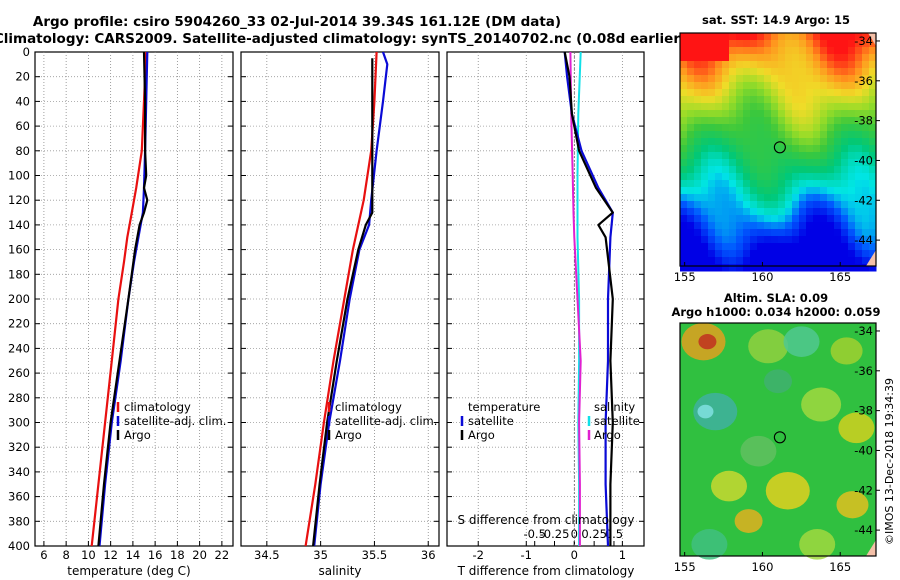  Describe the element at coordinates (762, 567) in the screenshot. I see `map2-xtick-label: 160` at that location.